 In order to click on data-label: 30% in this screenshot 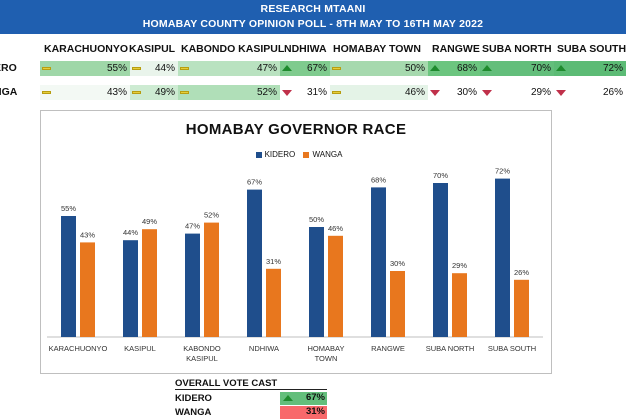, I will do `click(397, 263)`.